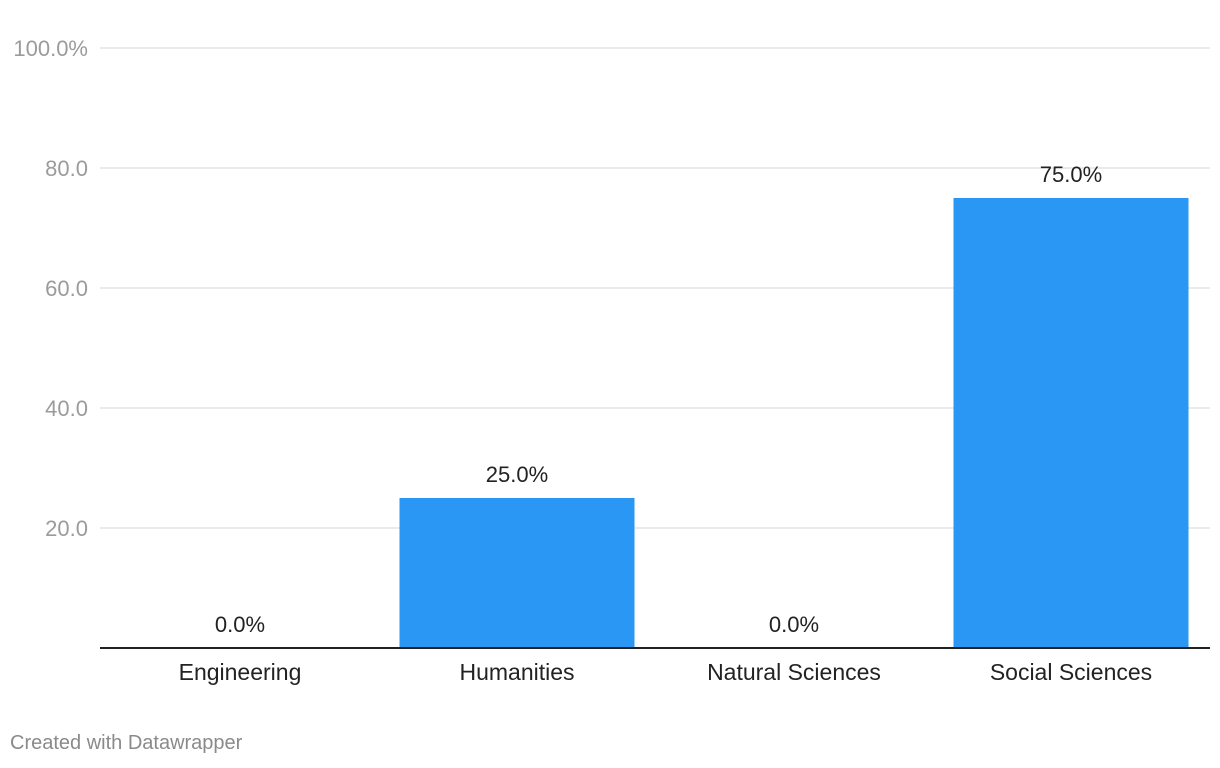 The height and width of the screenshot is (768, 1220). What do you see at coordinates (66, 288) in the screenshot?
I see `y-tick-label: 60.0` at bounding box center [66, 288].